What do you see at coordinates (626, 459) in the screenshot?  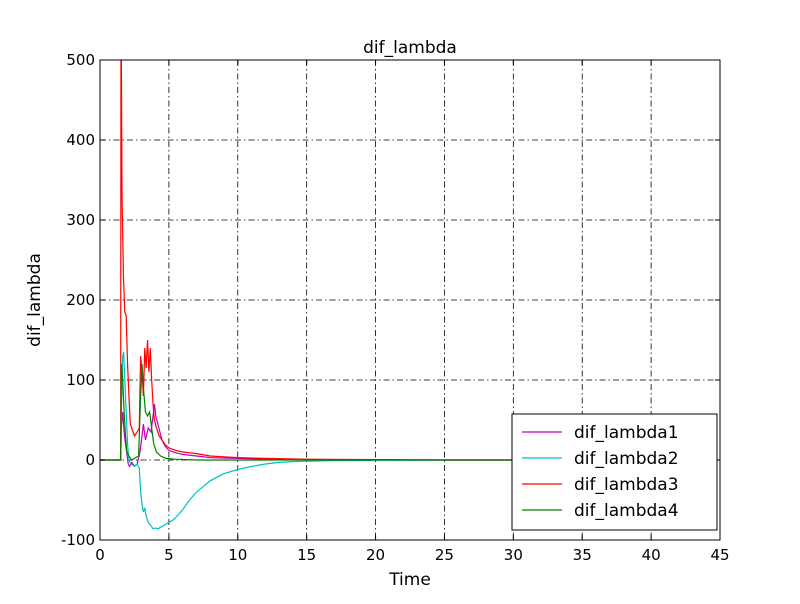 I see `legend-label: dif_lambda2` at bounding box center [626, 459].